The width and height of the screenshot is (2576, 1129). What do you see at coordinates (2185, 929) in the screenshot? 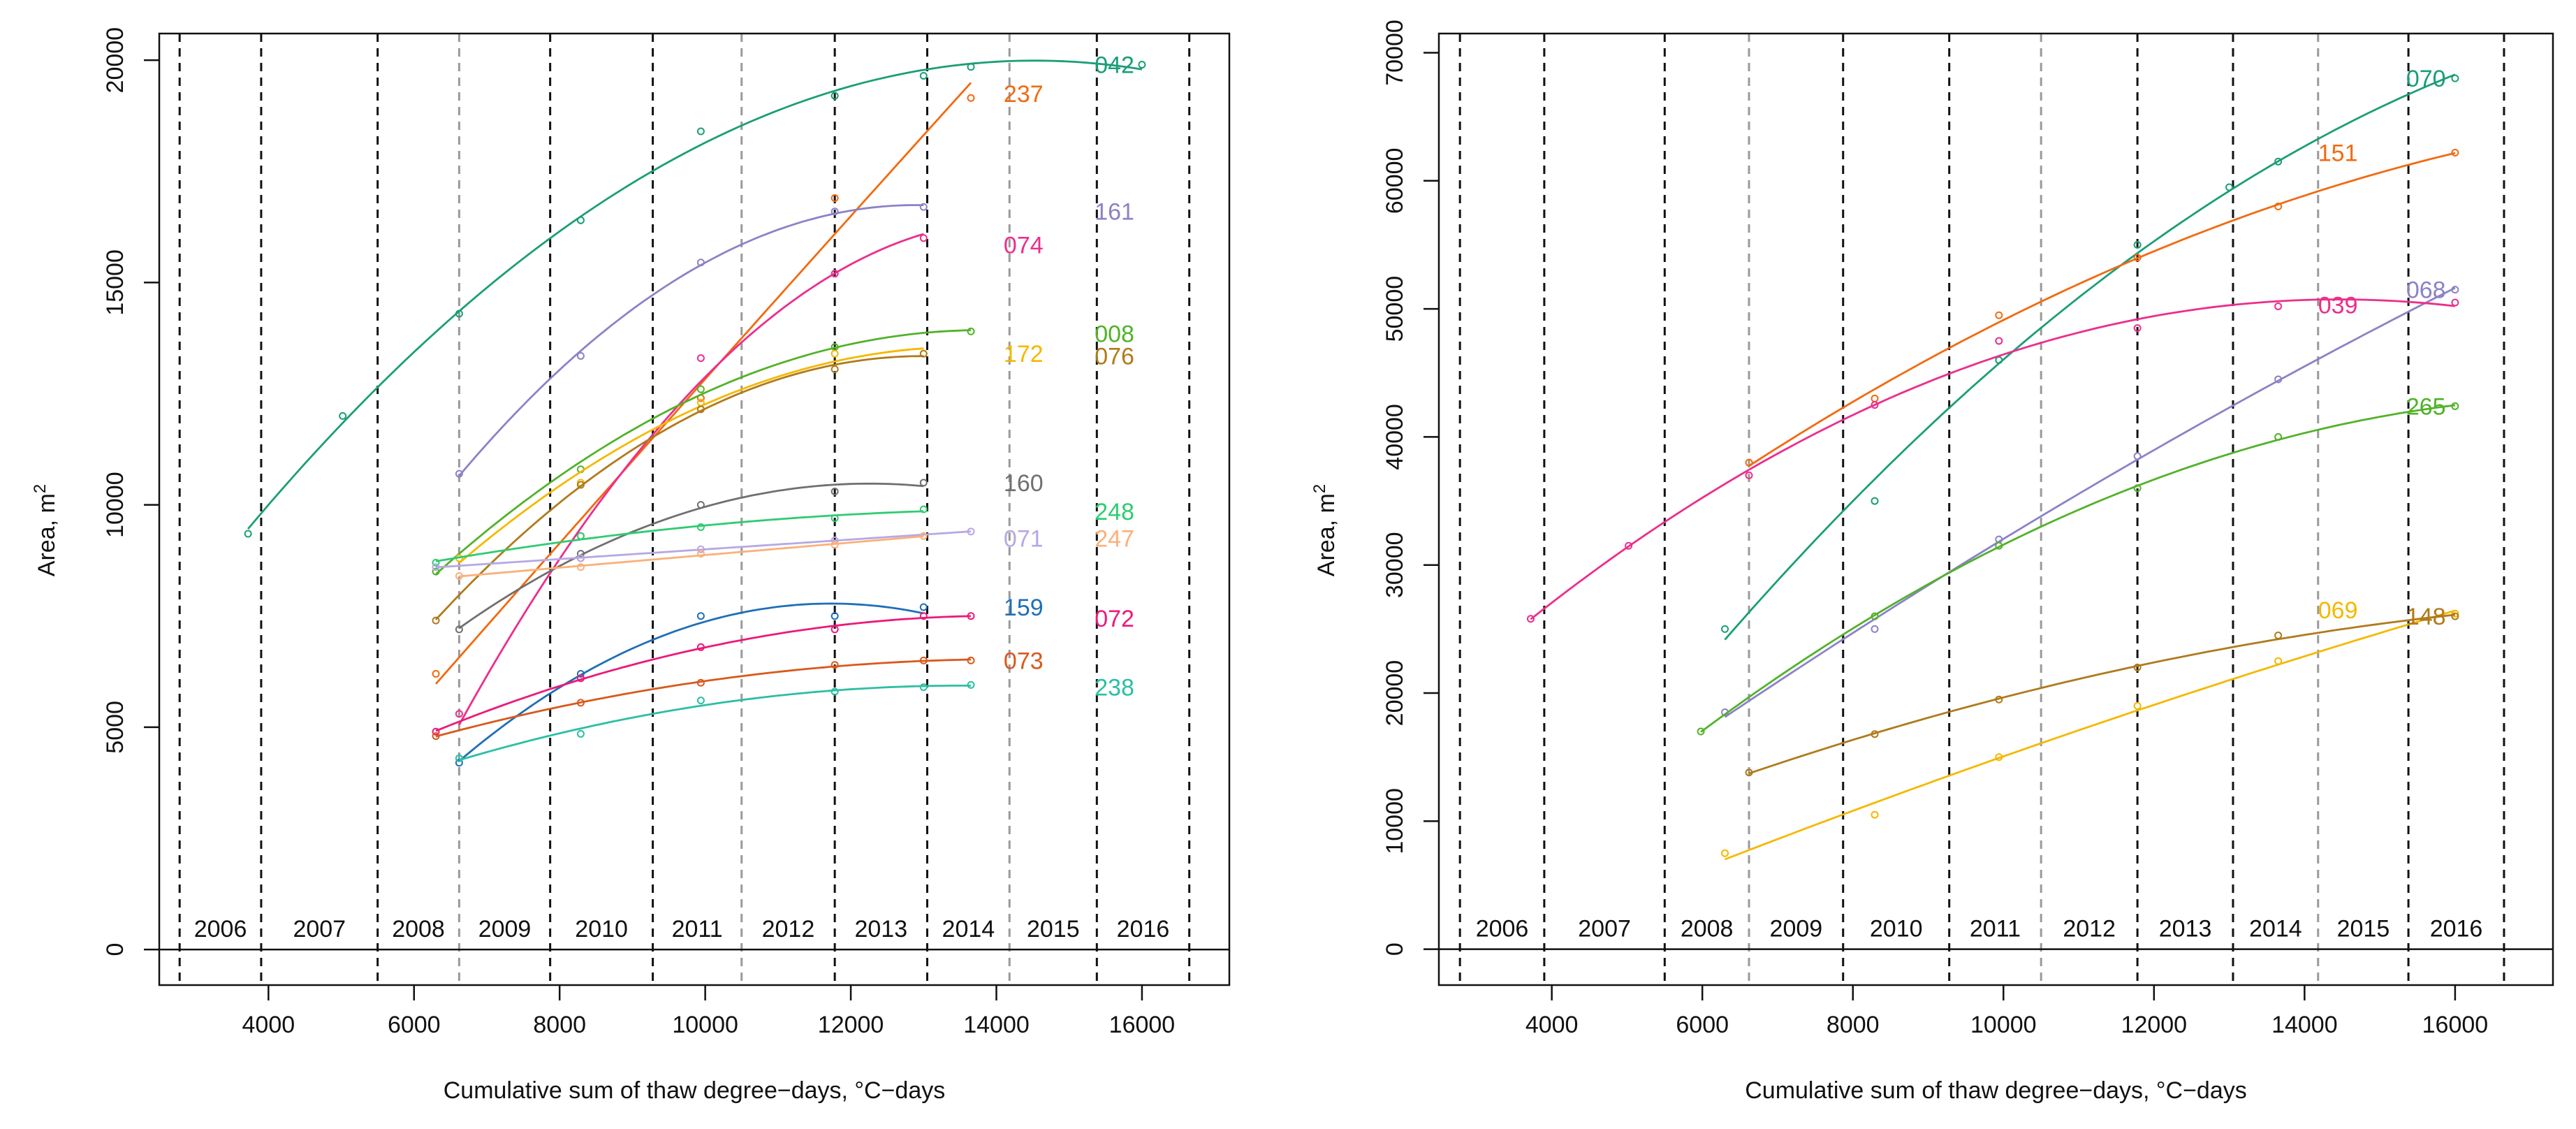
I see `right-year-label: 2013` at bounding box center [2185, 929].